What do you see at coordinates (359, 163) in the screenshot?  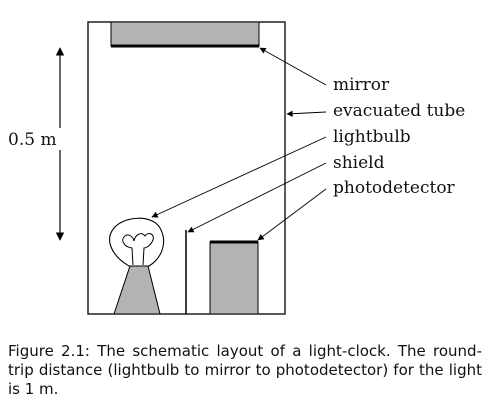 I see `shield-label: shield` at bounding box center [359, 163].